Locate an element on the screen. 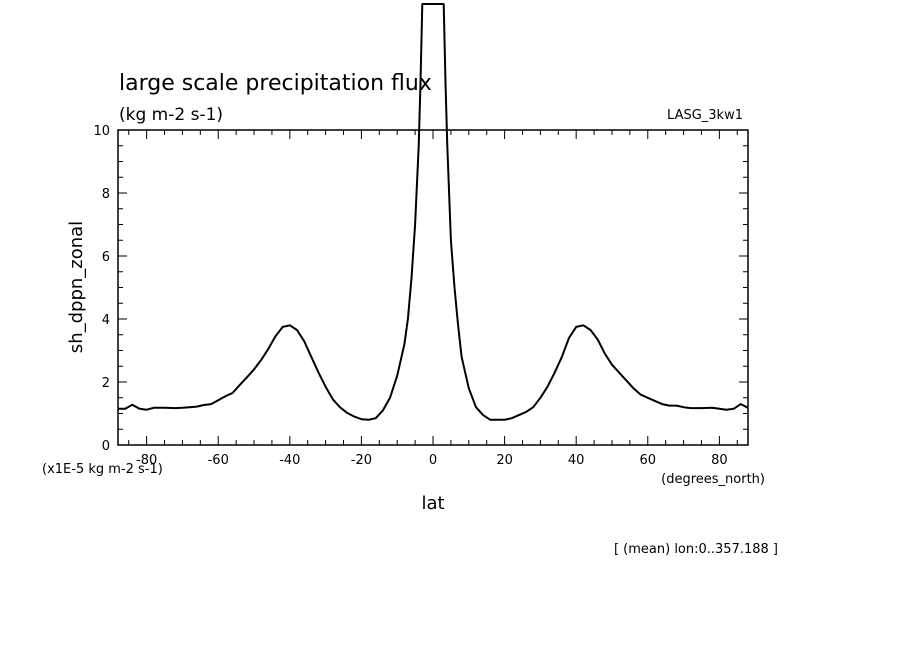  x-tick-label: 0 is located at coordinates (433, 460).